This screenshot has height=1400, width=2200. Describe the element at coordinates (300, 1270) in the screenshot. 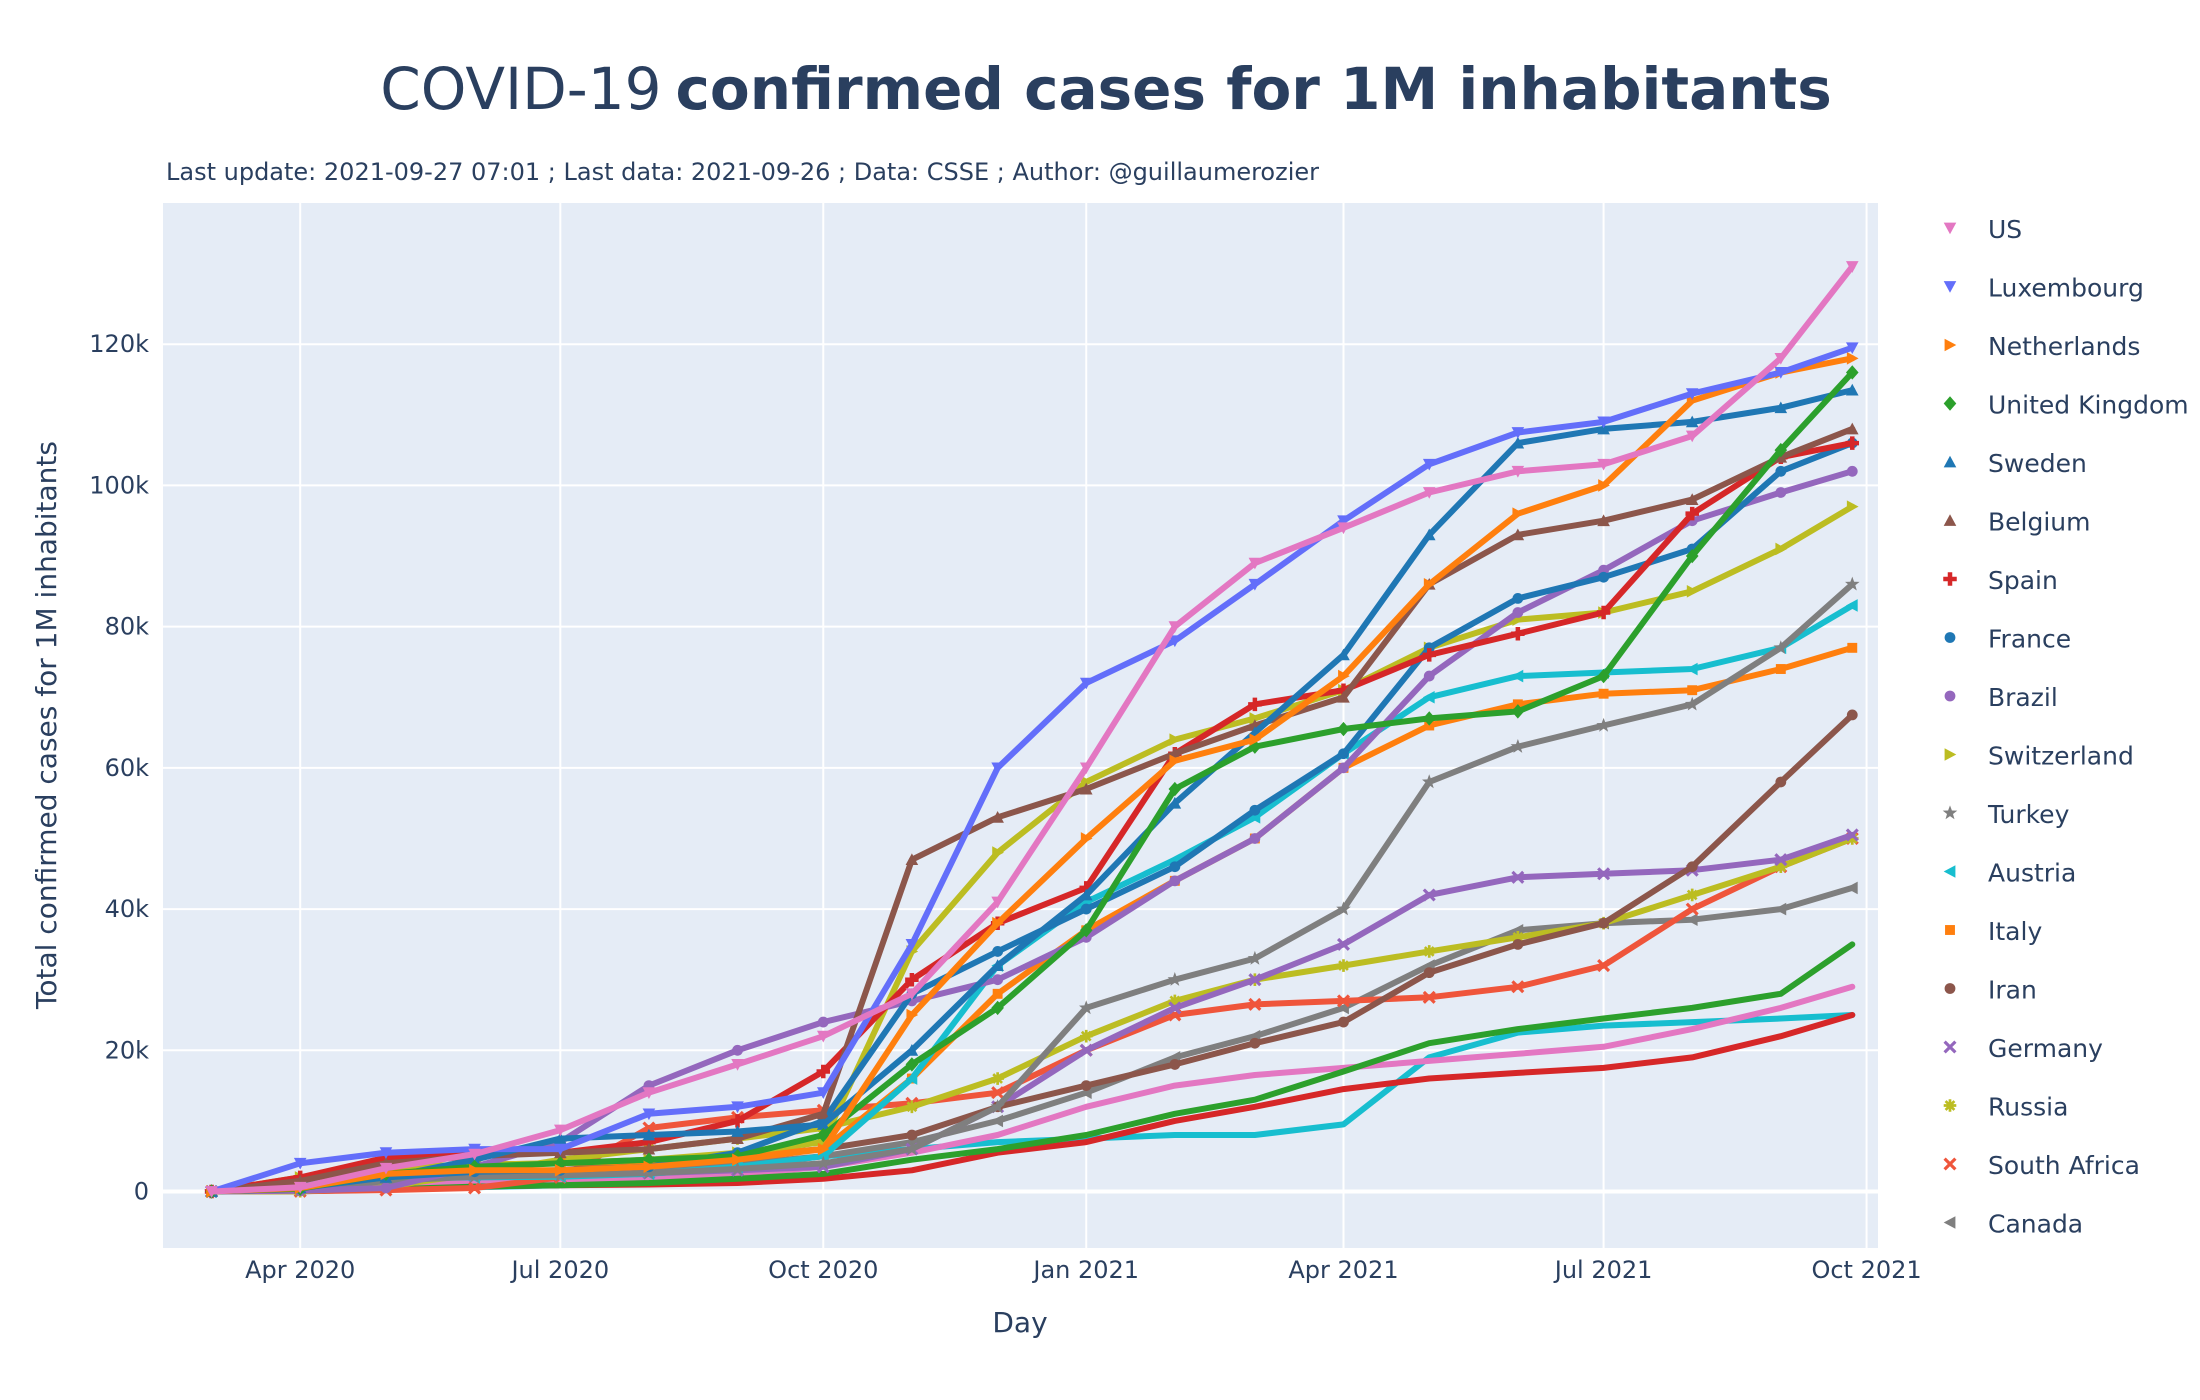

I see `x-tick-label: Apr 2020` at that location.